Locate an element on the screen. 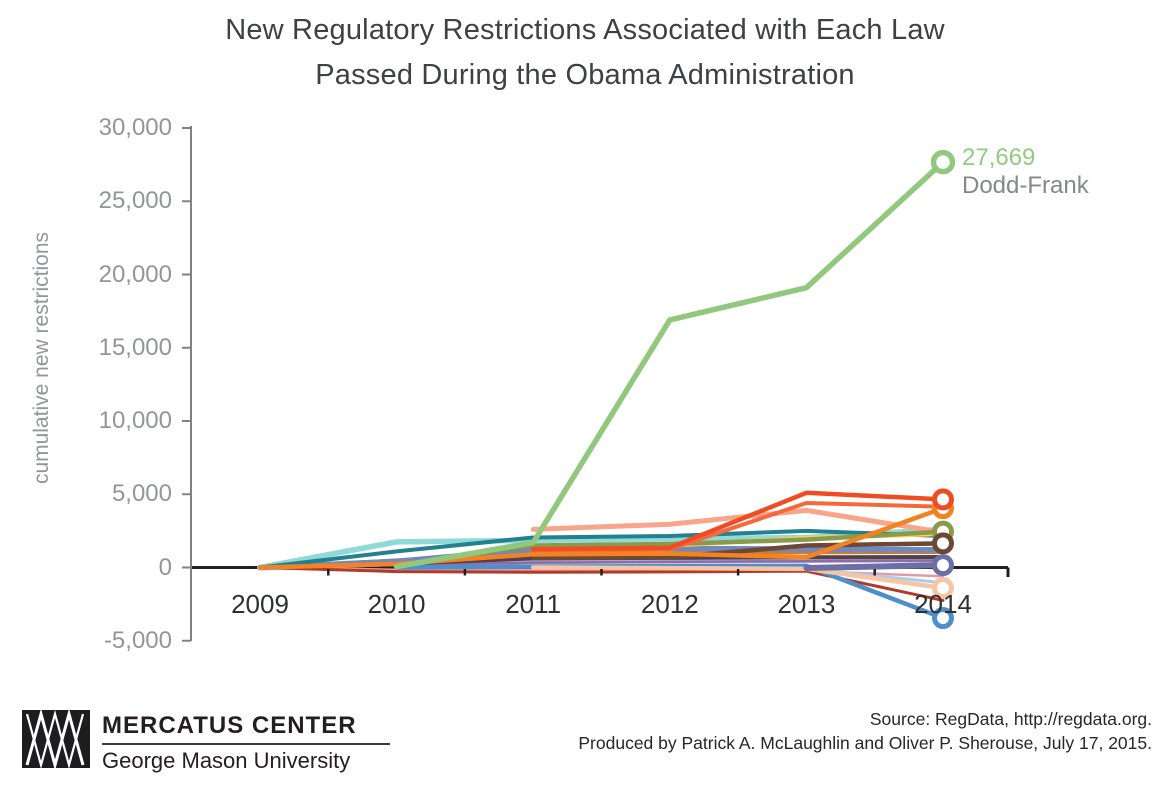  x-tick-label-2009: 2009 is located at coordinates (260, 604).